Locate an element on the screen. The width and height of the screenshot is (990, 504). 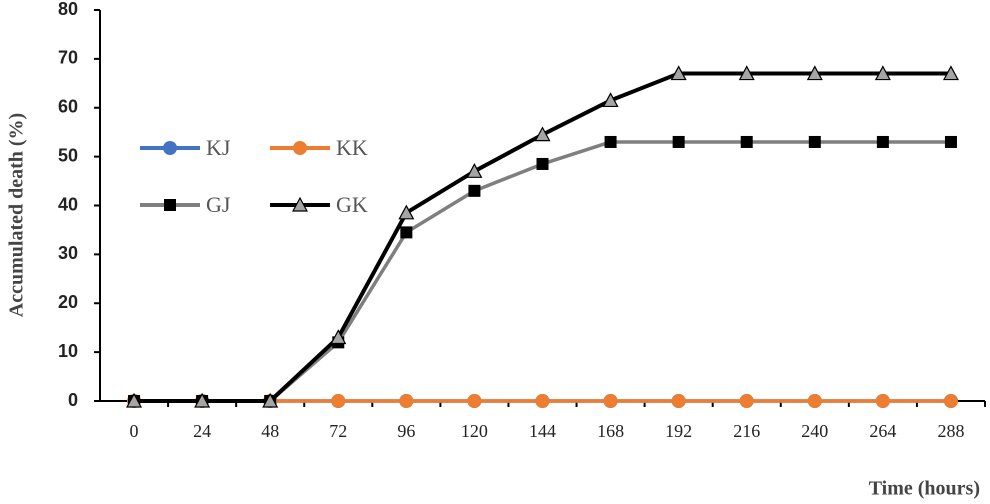
x-tick-label: 24 is located at coordinates (202, 431).